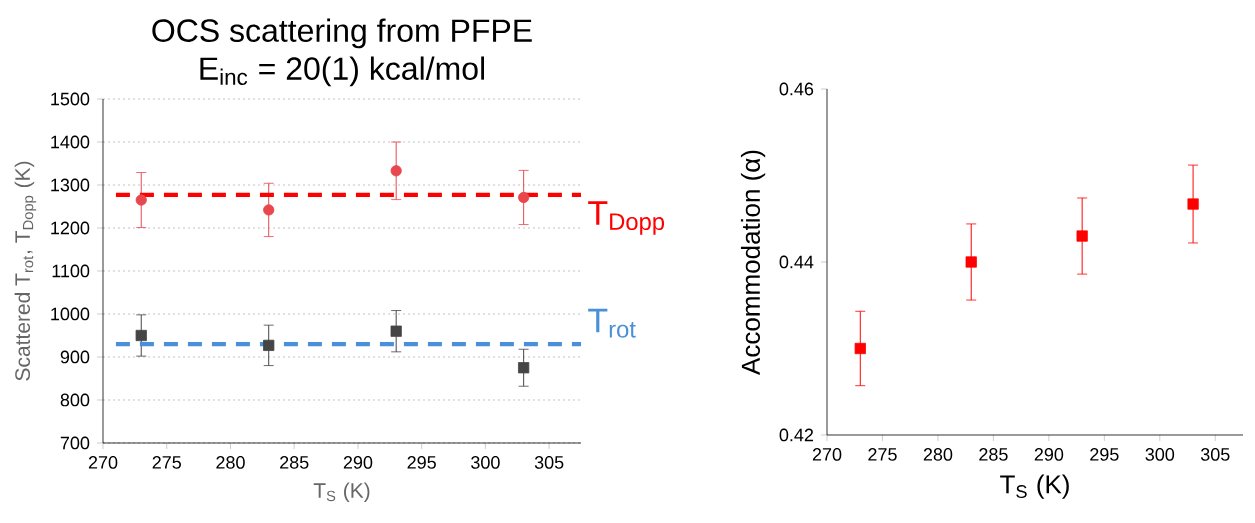 This screenshot has height=523, width=1255. What do you see at coordinates (70, 185) in the screenshot?
I see `y-tick-label: 1300` at bounding box center [70, 185].